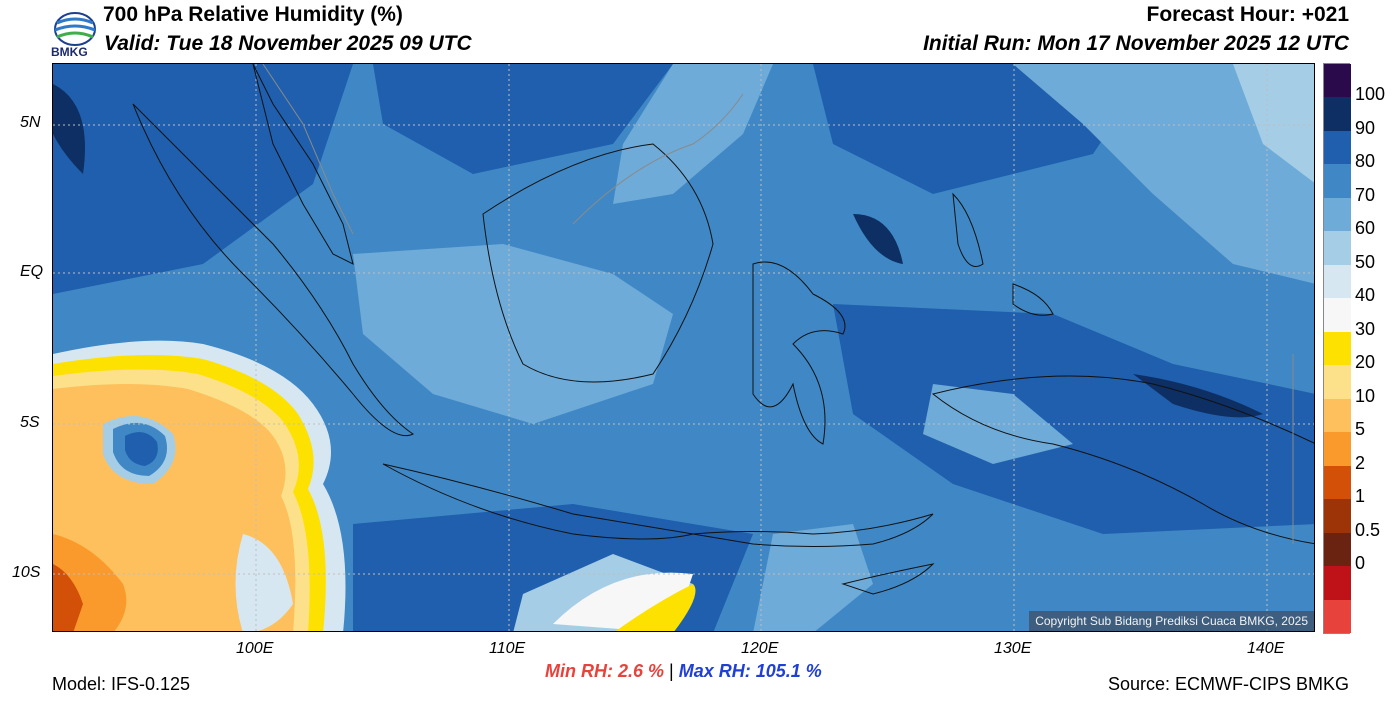 This screenshot has width=1400, height=709. I want to click on colorbar-label: 2, so click(1360, 462).